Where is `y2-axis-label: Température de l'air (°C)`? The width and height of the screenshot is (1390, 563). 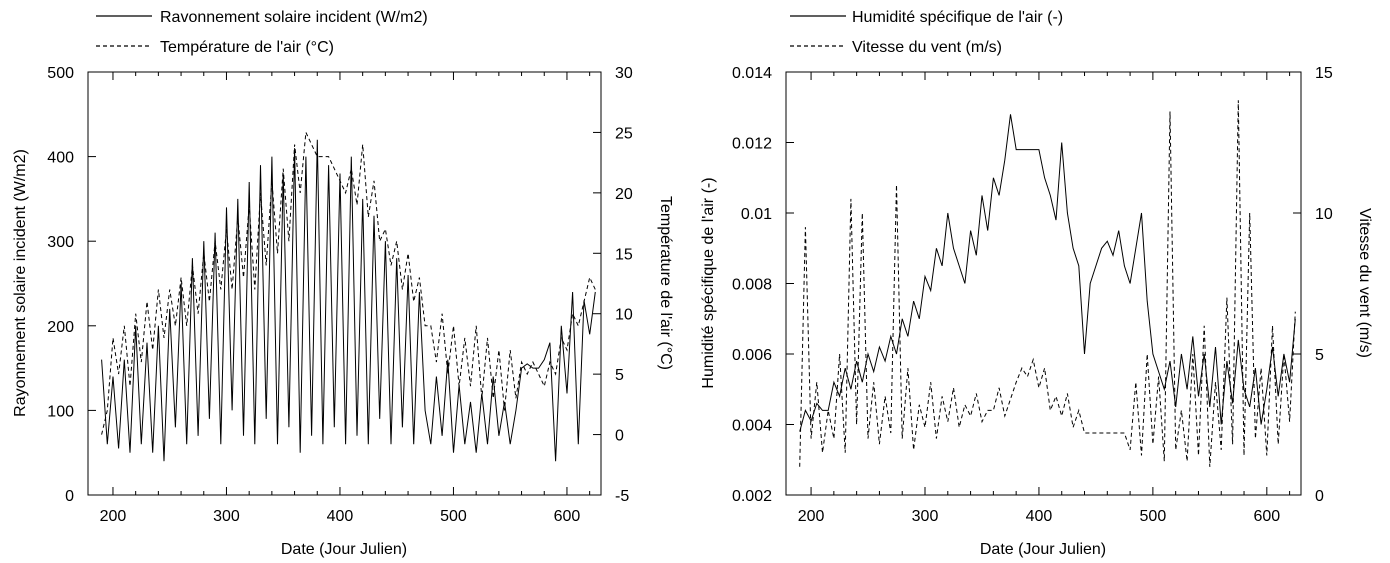 y2-axis-label: Température de l'air (°C) is located at coordinates (665, 283).